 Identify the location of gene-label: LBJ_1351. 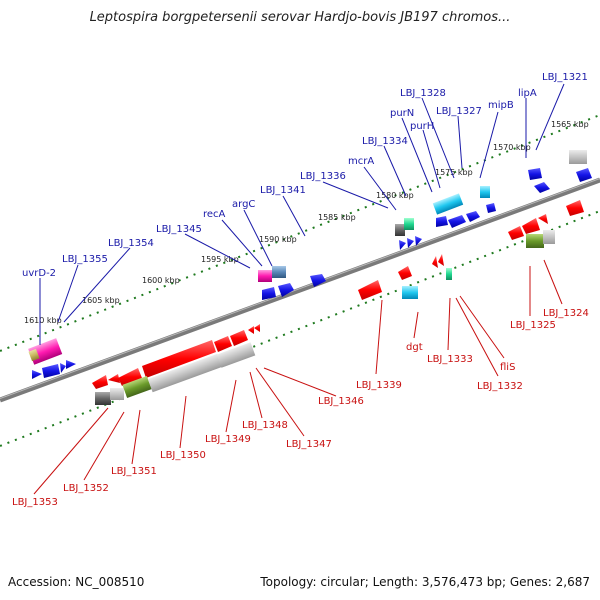
(134, 471).